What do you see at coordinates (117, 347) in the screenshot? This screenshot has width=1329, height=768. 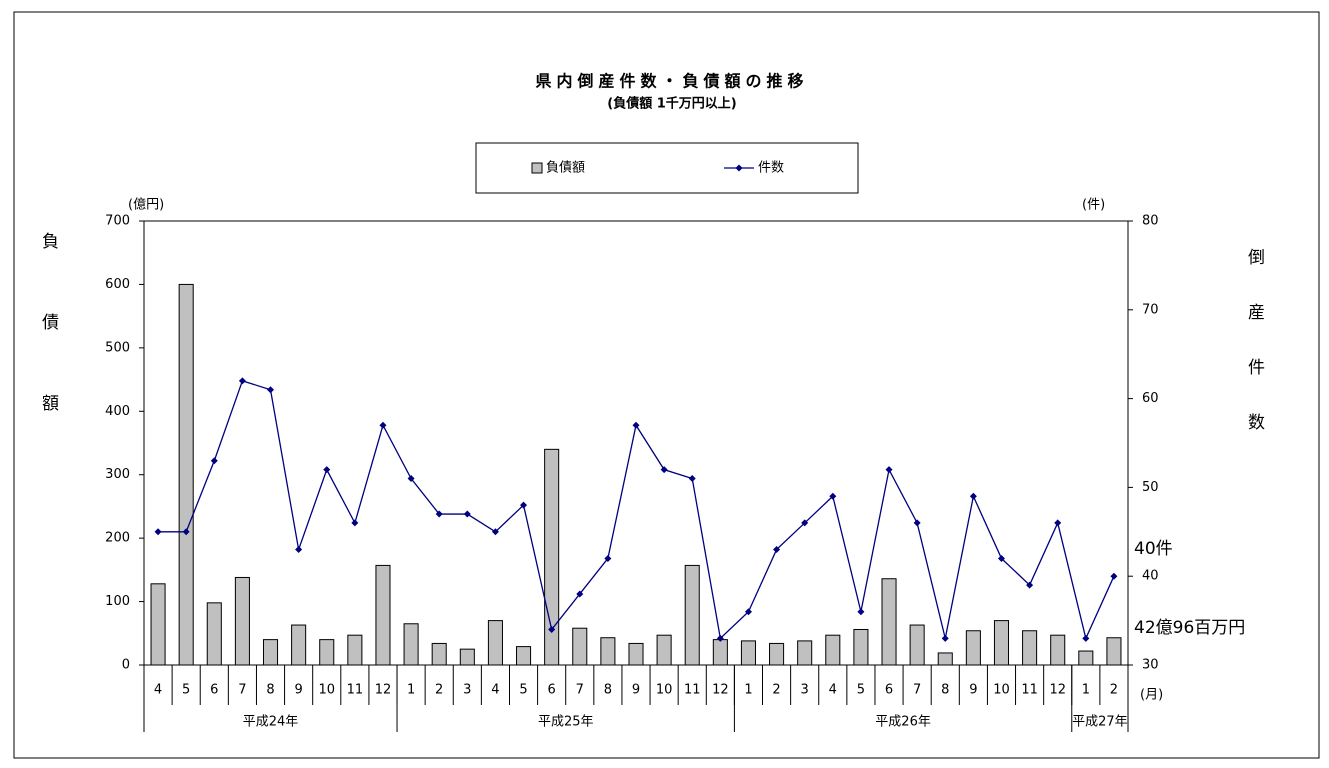 I see `y-tick-label: 500` at bounding box center [117, 347].